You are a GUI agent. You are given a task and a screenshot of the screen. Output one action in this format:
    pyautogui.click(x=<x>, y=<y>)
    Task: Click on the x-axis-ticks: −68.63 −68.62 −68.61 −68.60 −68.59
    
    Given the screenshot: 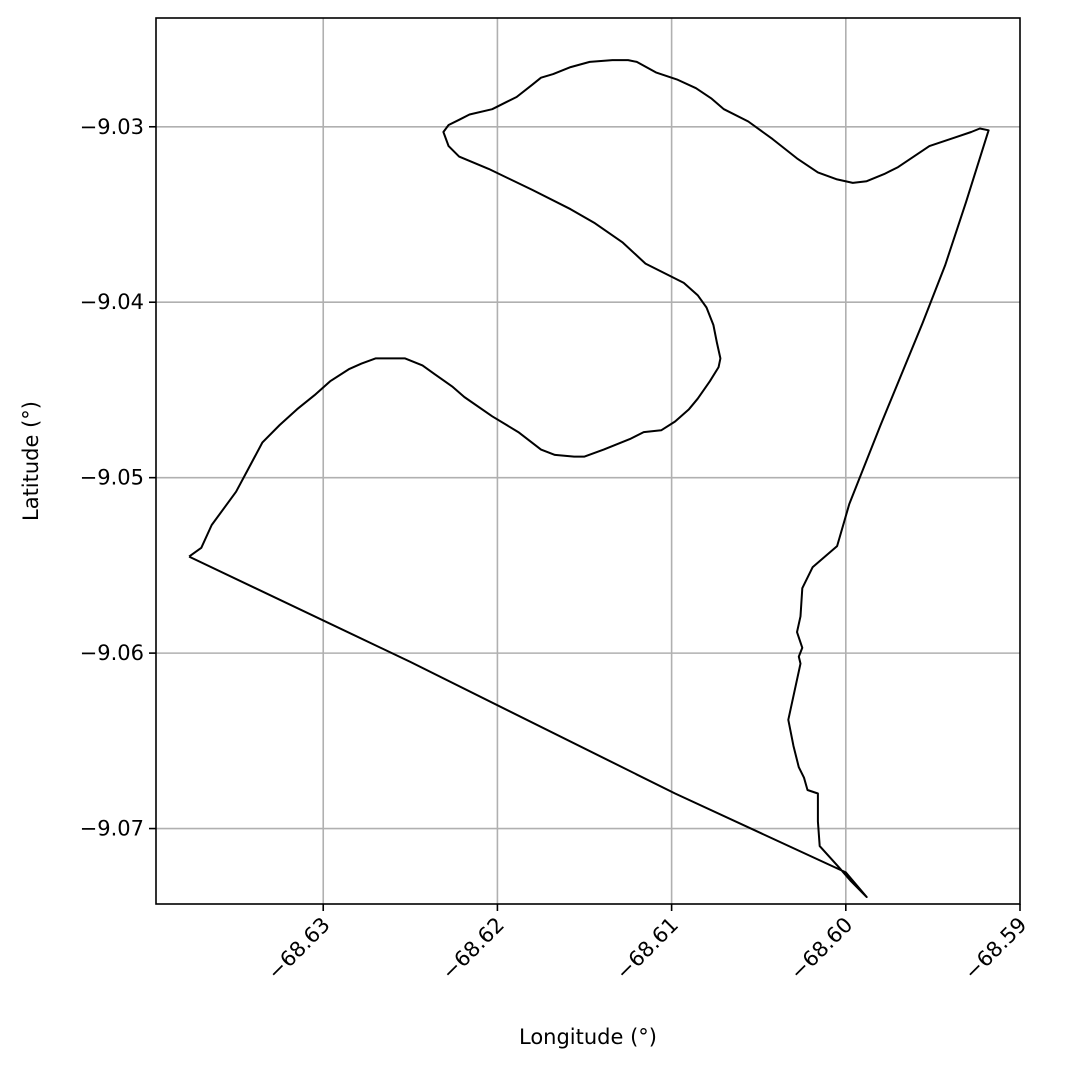 What is the action you would take?
    pyautogui.click(x=647, y=944)
    